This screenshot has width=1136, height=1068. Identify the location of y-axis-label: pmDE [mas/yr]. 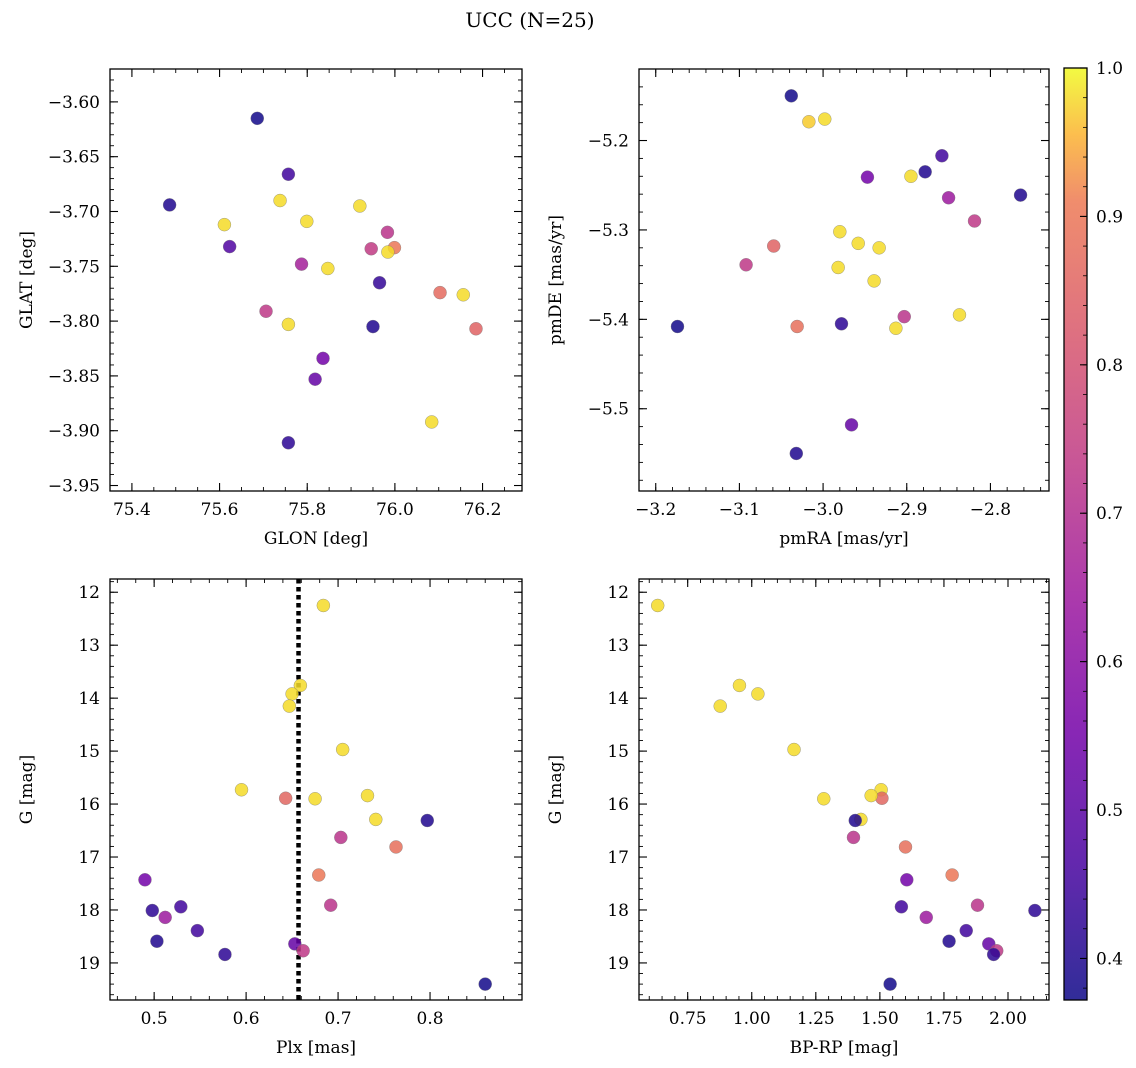
(556, 280).